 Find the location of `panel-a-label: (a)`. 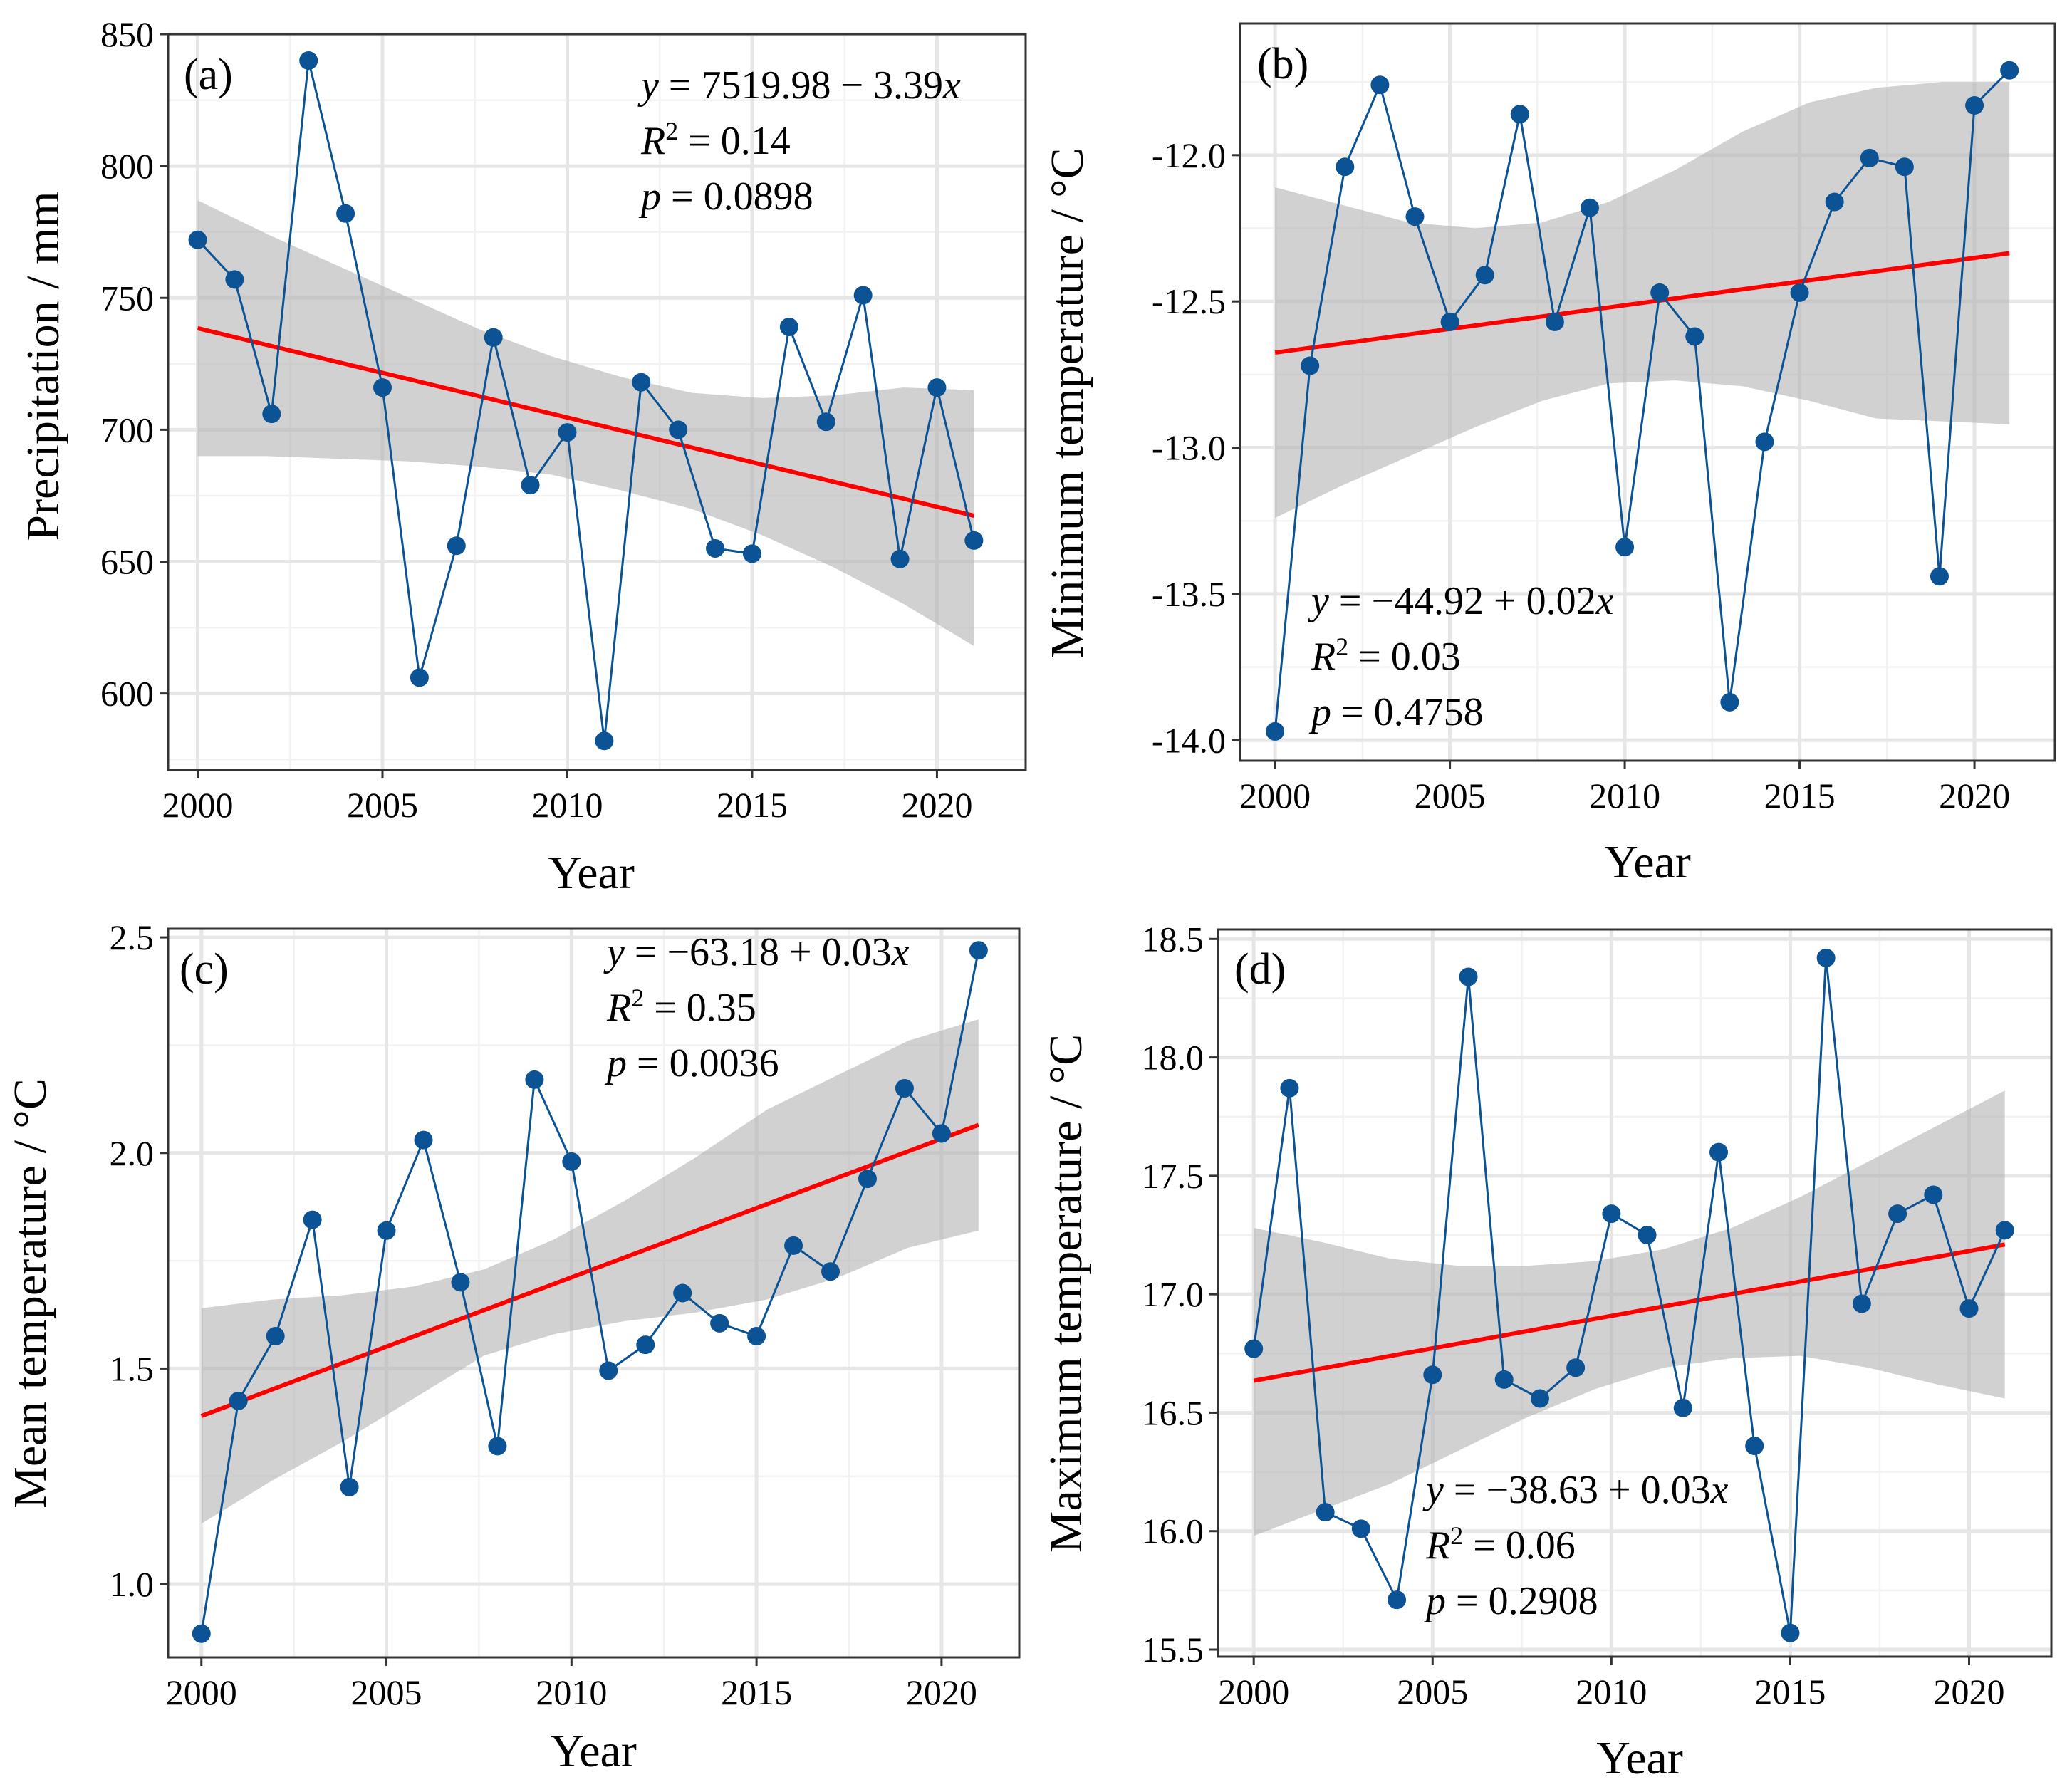

panel-a-label: (a) is located at coordinates (209, 75).